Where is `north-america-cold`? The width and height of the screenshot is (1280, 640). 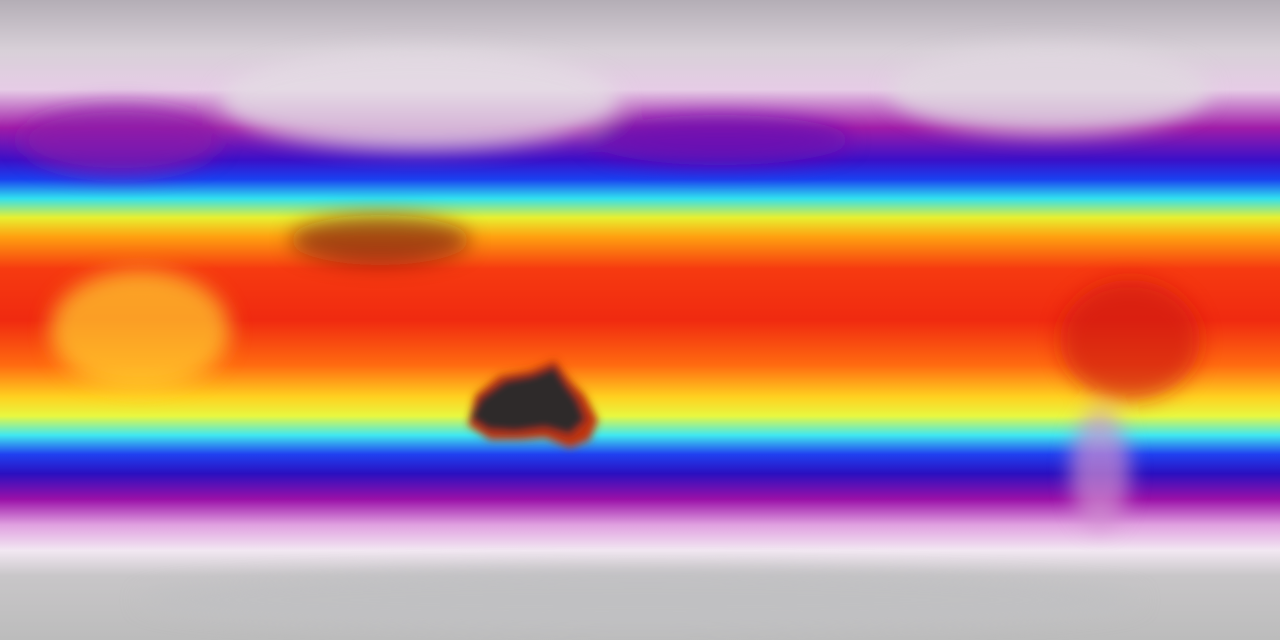 north-america-cold is located at coordinates (1050, 90).